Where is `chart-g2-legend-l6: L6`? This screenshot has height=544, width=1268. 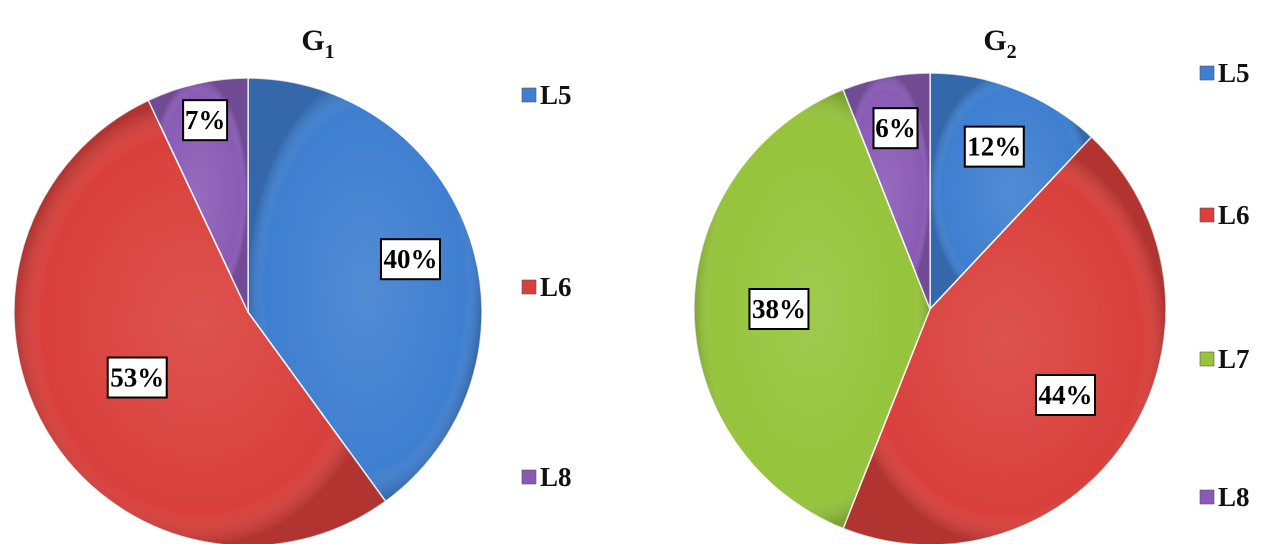
chart-g2-legend-l6: L6 is located at coordinates (1224, 215).